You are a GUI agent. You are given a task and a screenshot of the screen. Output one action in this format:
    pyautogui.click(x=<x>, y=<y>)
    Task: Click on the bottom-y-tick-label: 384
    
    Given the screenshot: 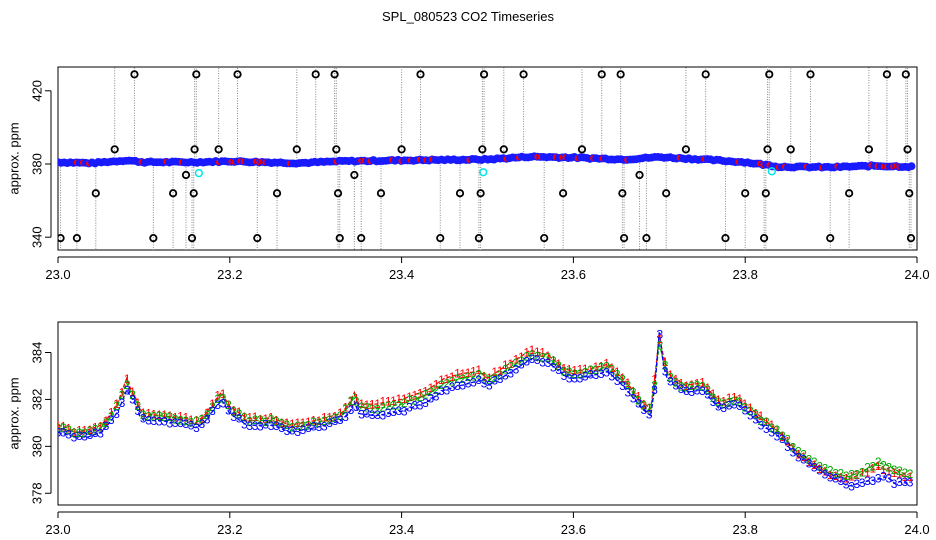 What is the action you would take?
    pyautogui.click(x=36, y=353)
    